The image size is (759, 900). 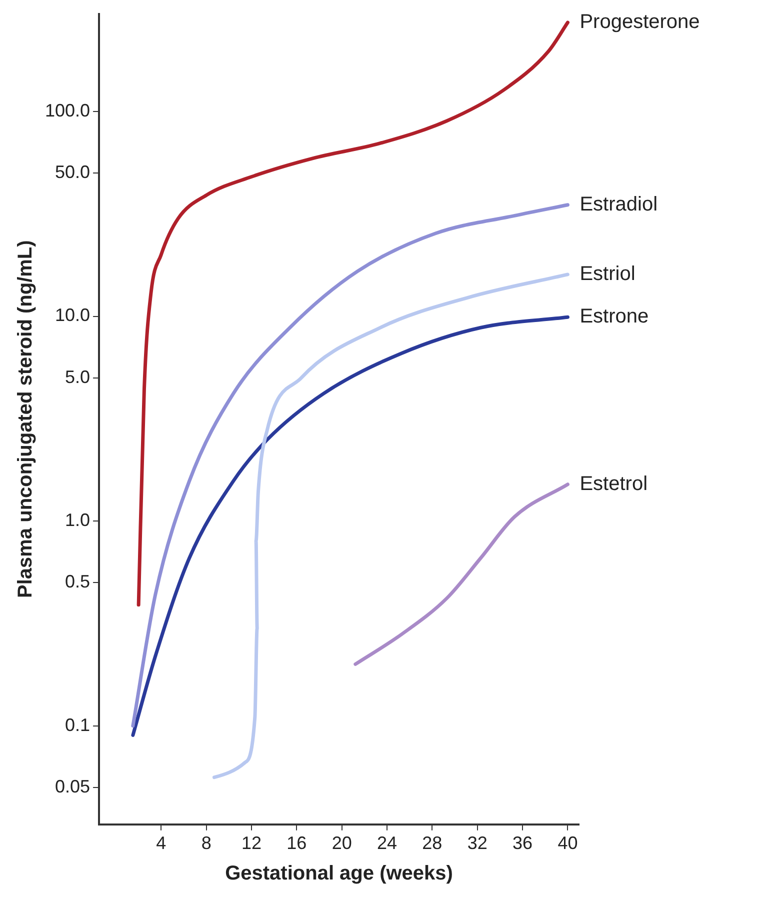 I want to click on y-tick-label: 1.0, so click(x=77, y=520).